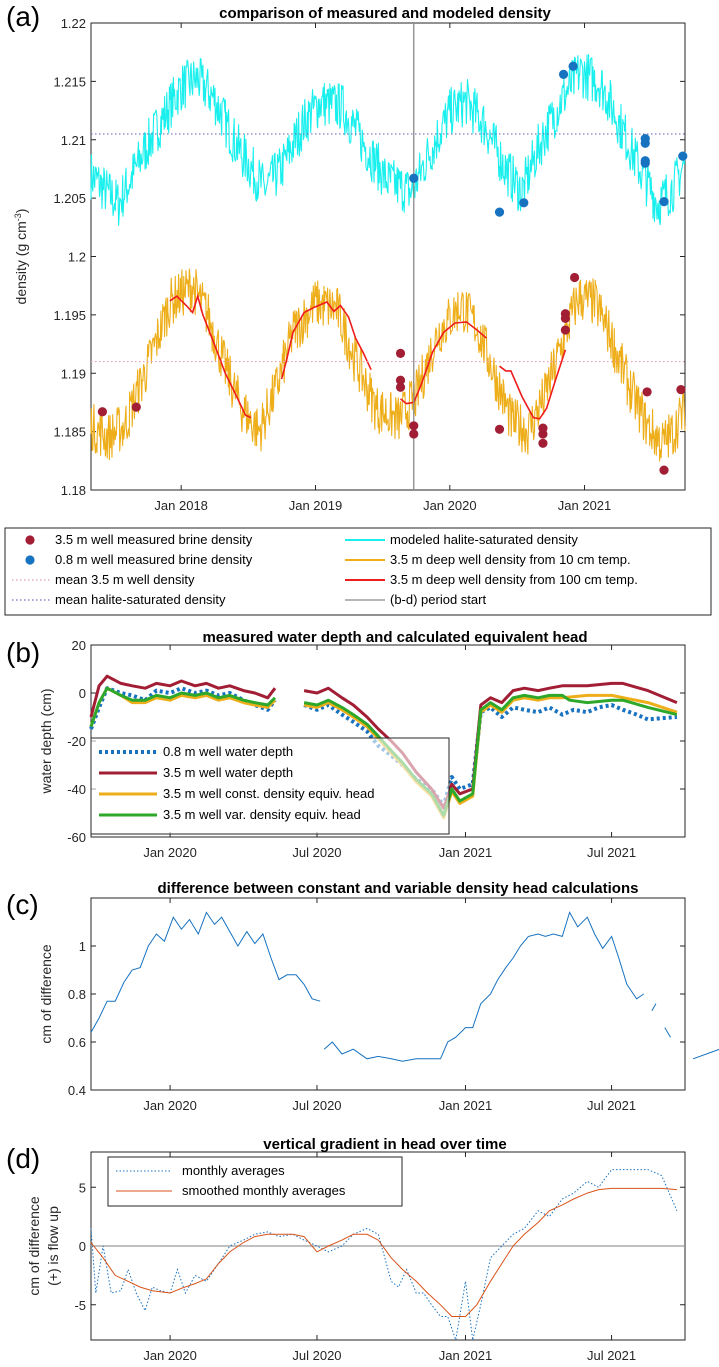 This screenshot has width=719, height=1367. I want to click on panel-title: vertical gradient in head over time, so click(384, 1144).